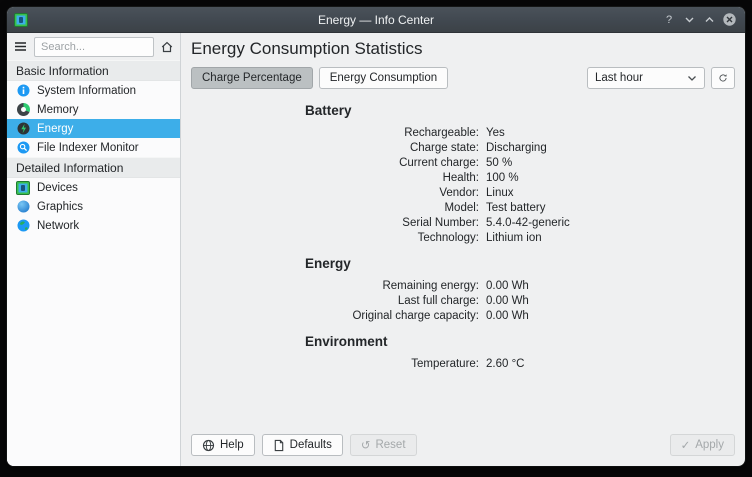 This screenshot has width=752, height=477. I want to click on sidebar-section-detailed-information: Detailed Information, so click(93, 167).